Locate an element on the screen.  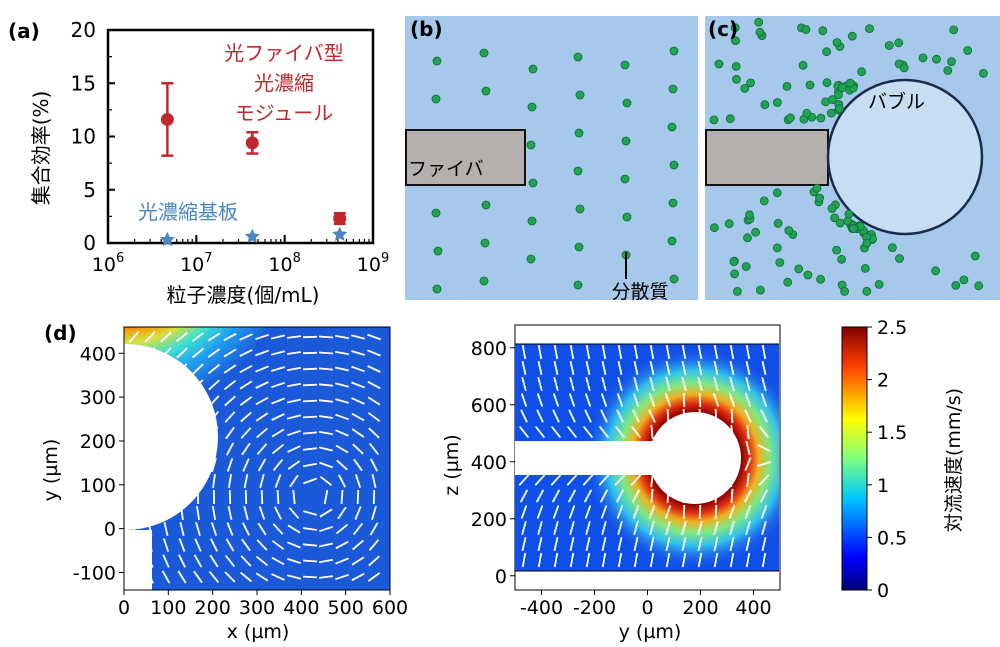
colorbar-tick-label: 0 is located at coordinates (883, 591).